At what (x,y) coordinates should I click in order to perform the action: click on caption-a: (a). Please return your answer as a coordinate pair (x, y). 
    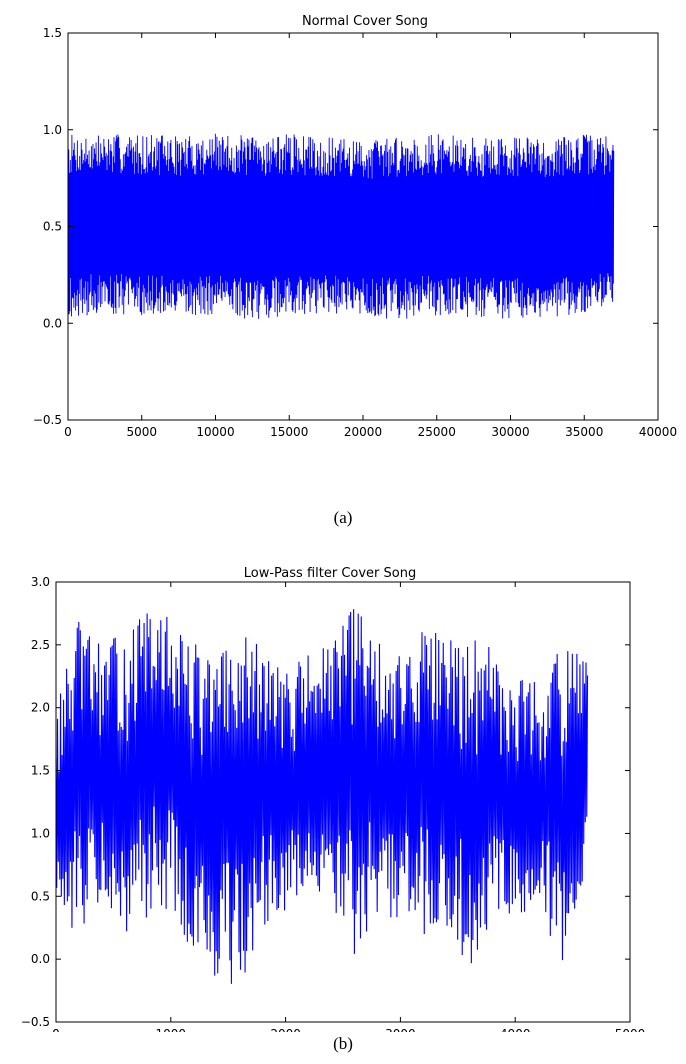
    Looking at the image, I should click on (343, 517).